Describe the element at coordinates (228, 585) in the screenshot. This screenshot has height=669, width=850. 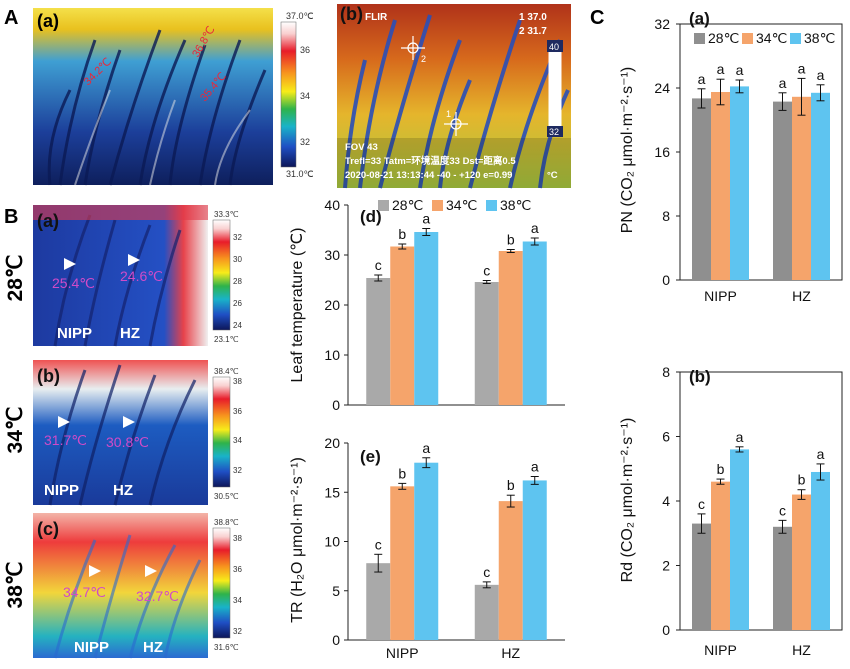
I see `scale-b38-labels: 38.8℃ 31.6℃ 38 36 34 32` at that location.